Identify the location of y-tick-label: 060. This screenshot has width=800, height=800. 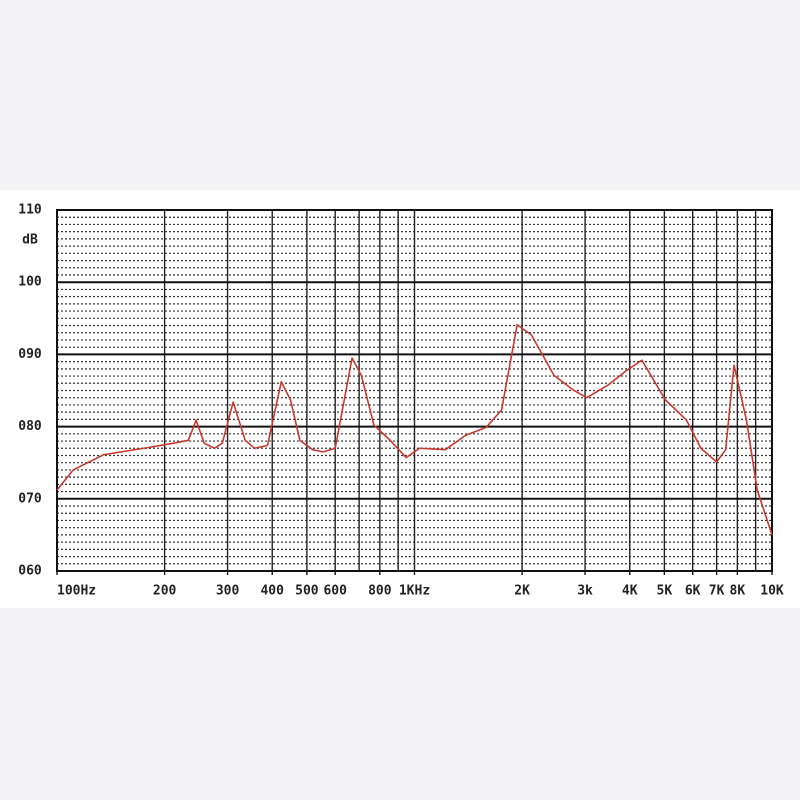
(30, 571).